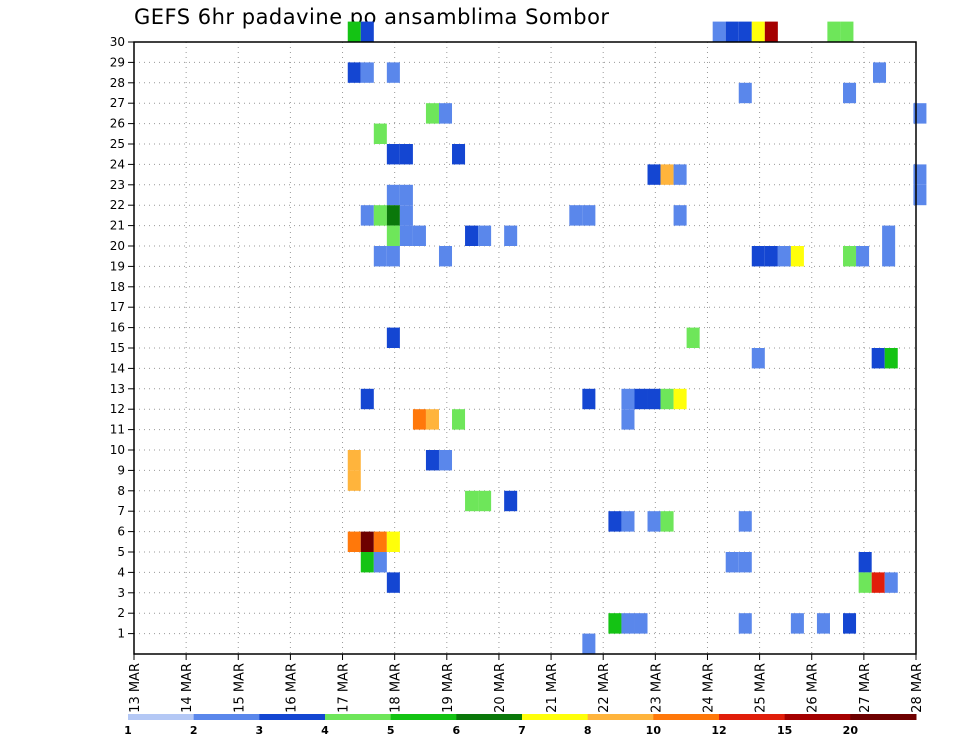 The width and height of the screenshot is (960, 742). I want to click on x-tick-label: 26 MAR, so click(813, 688).